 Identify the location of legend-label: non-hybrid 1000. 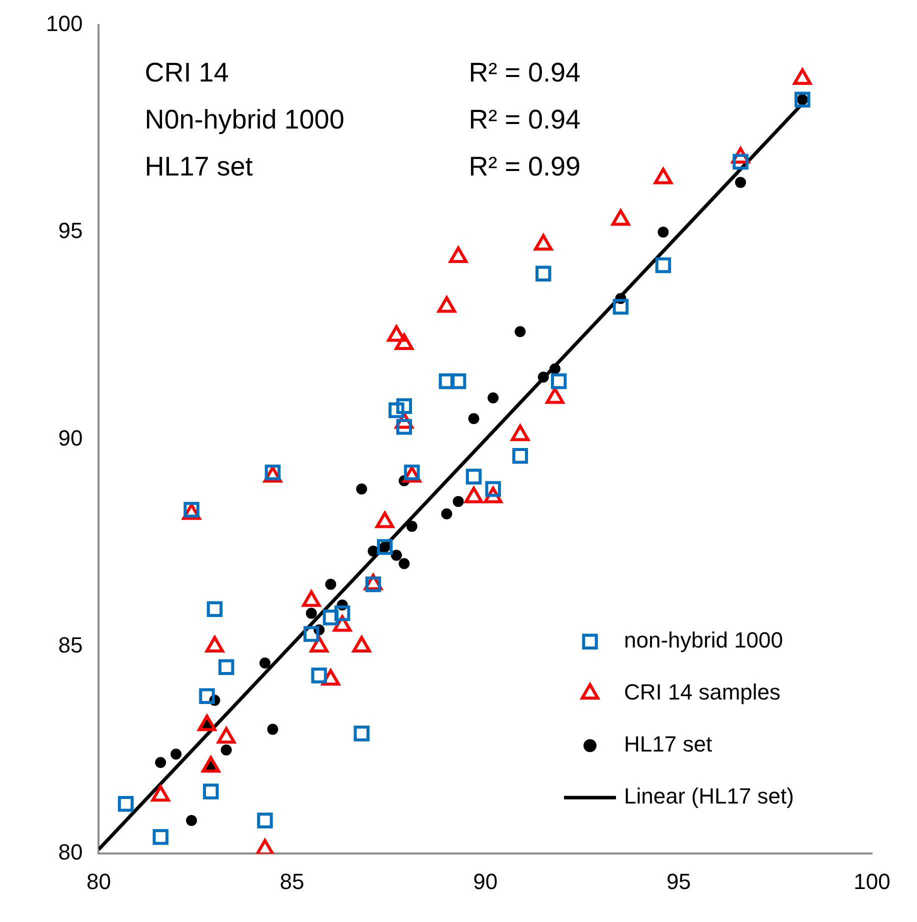
(704, 640).